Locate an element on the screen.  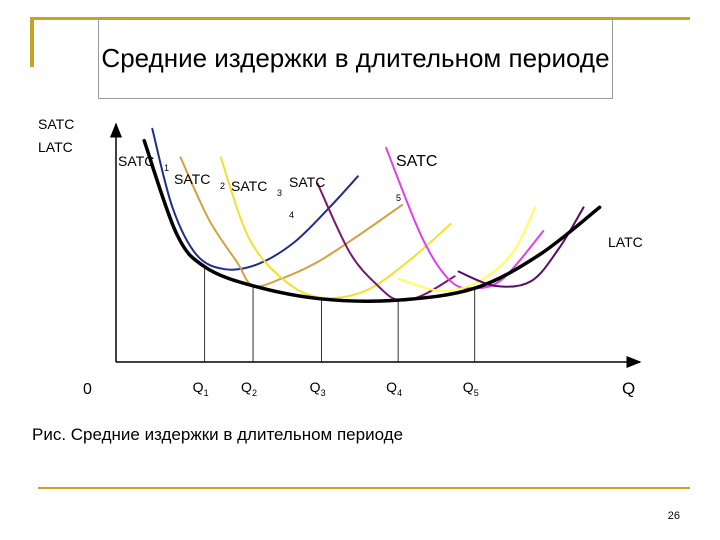
series-label-latc: LATC is located at coordinates (625, 242).